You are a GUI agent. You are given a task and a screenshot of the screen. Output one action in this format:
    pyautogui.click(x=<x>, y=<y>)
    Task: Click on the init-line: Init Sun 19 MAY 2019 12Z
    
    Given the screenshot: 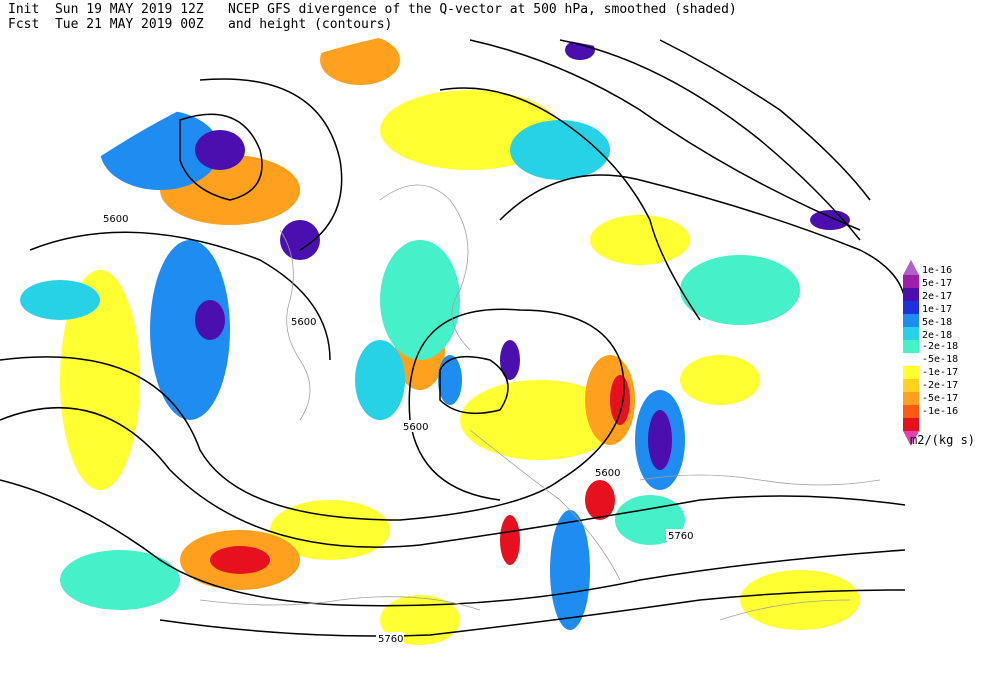 What is the action you would take?
    pyautogui.click(x=106, y=9)
    